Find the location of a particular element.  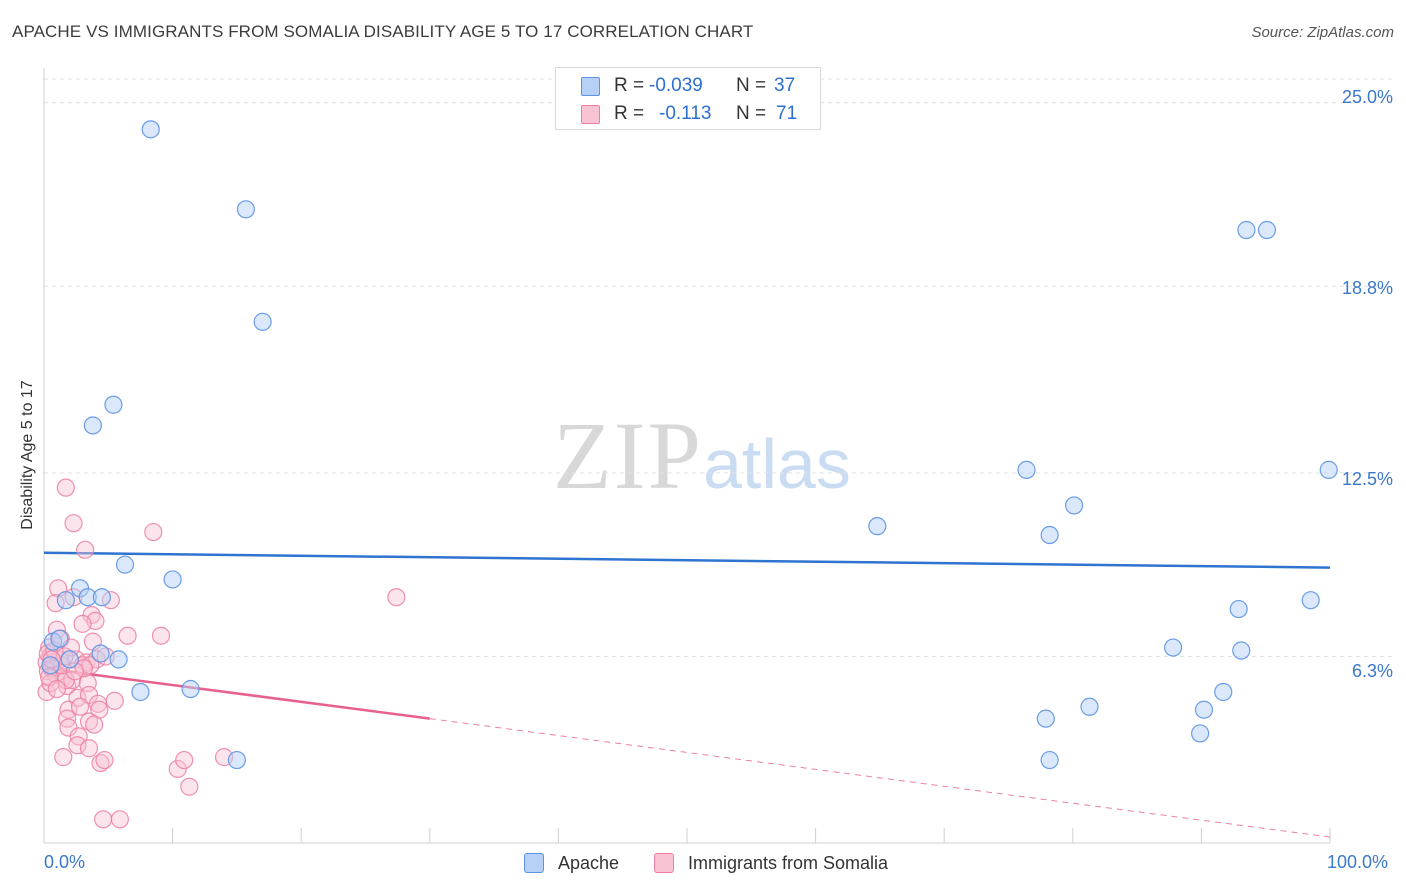

source-label: Source: ZipAtlas.com is located at coordinates (1322, 32).